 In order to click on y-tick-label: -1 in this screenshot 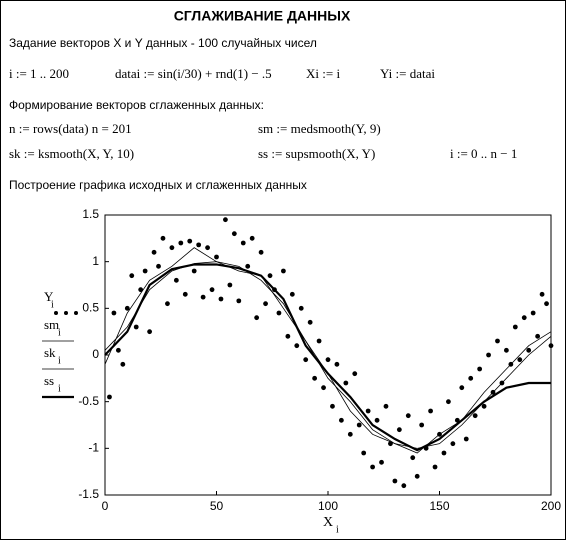, I will do `click(93, 448)`.